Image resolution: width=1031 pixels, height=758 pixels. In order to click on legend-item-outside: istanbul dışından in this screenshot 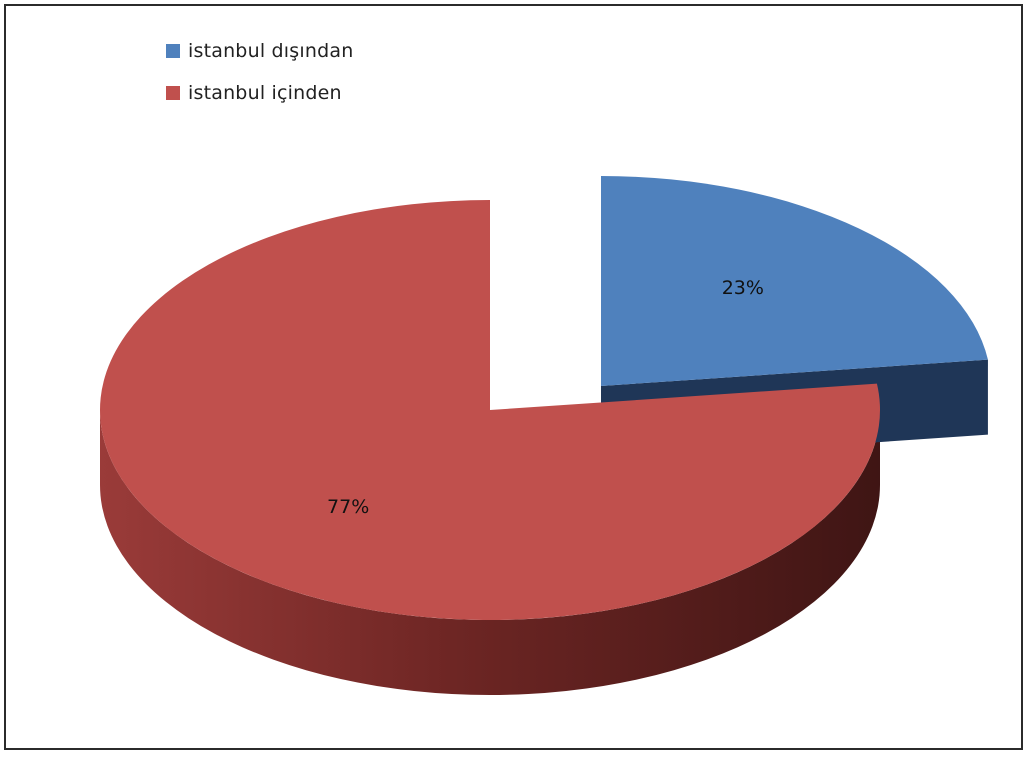, I will do `click(259, 51)`.